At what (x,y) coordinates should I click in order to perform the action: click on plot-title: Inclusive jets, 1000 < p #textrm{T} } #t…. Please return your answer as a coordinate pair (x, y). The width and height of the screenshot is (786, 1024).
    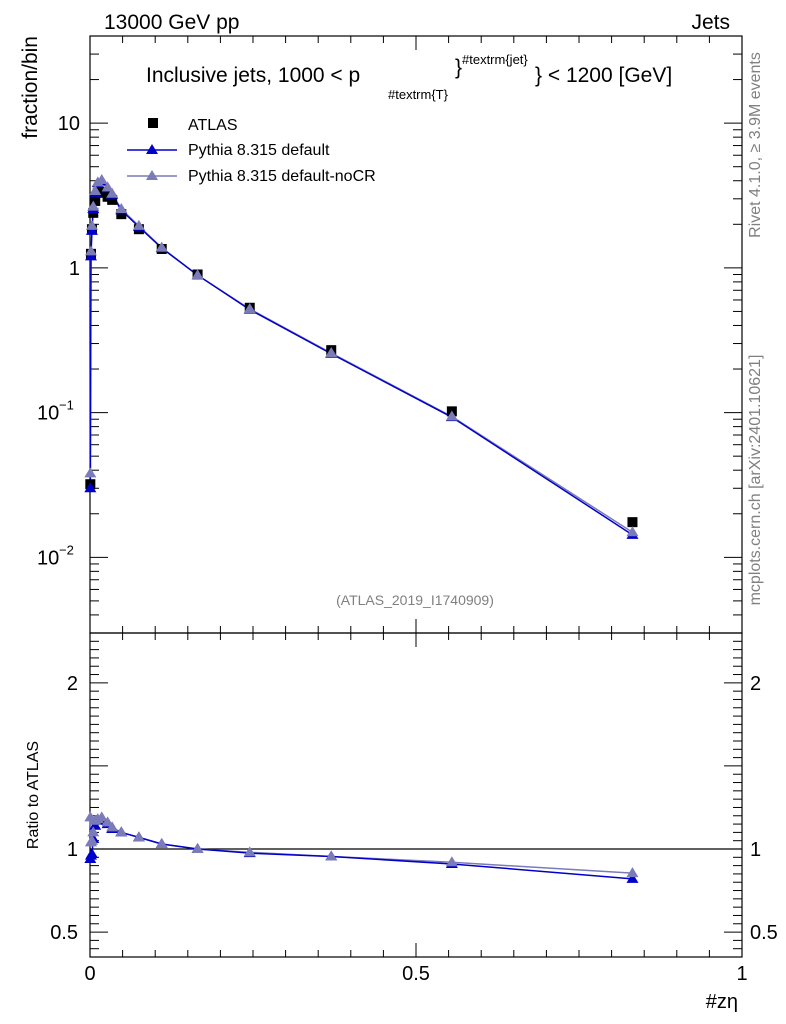
    Looking at the image, I should click on (409, 77).